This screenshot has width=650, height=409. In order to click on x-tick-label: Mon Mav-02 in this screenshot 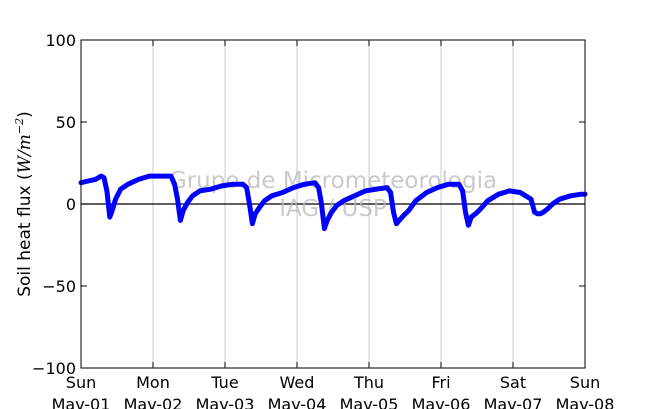, I will do `click(153, 391)`.